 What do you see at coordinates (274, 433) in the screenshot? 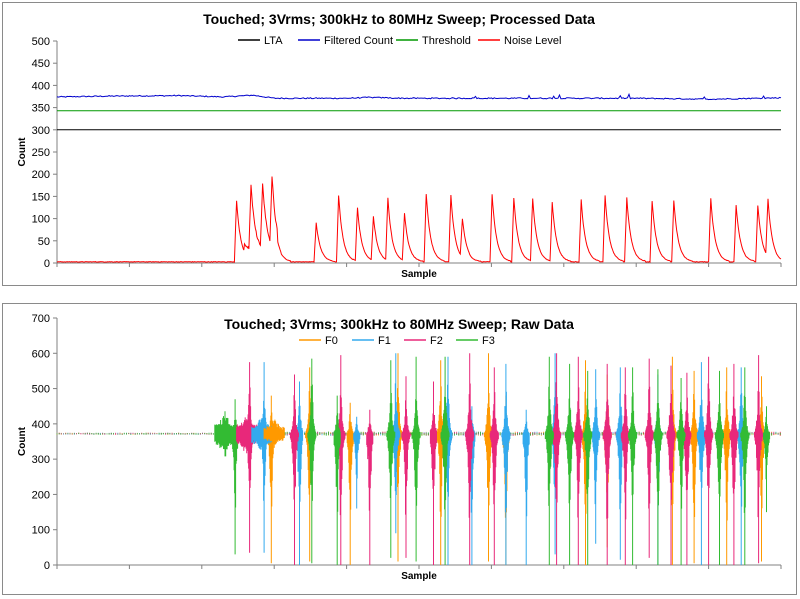
I see `series-f0-onset-burst` at bounding box center [274, 433].